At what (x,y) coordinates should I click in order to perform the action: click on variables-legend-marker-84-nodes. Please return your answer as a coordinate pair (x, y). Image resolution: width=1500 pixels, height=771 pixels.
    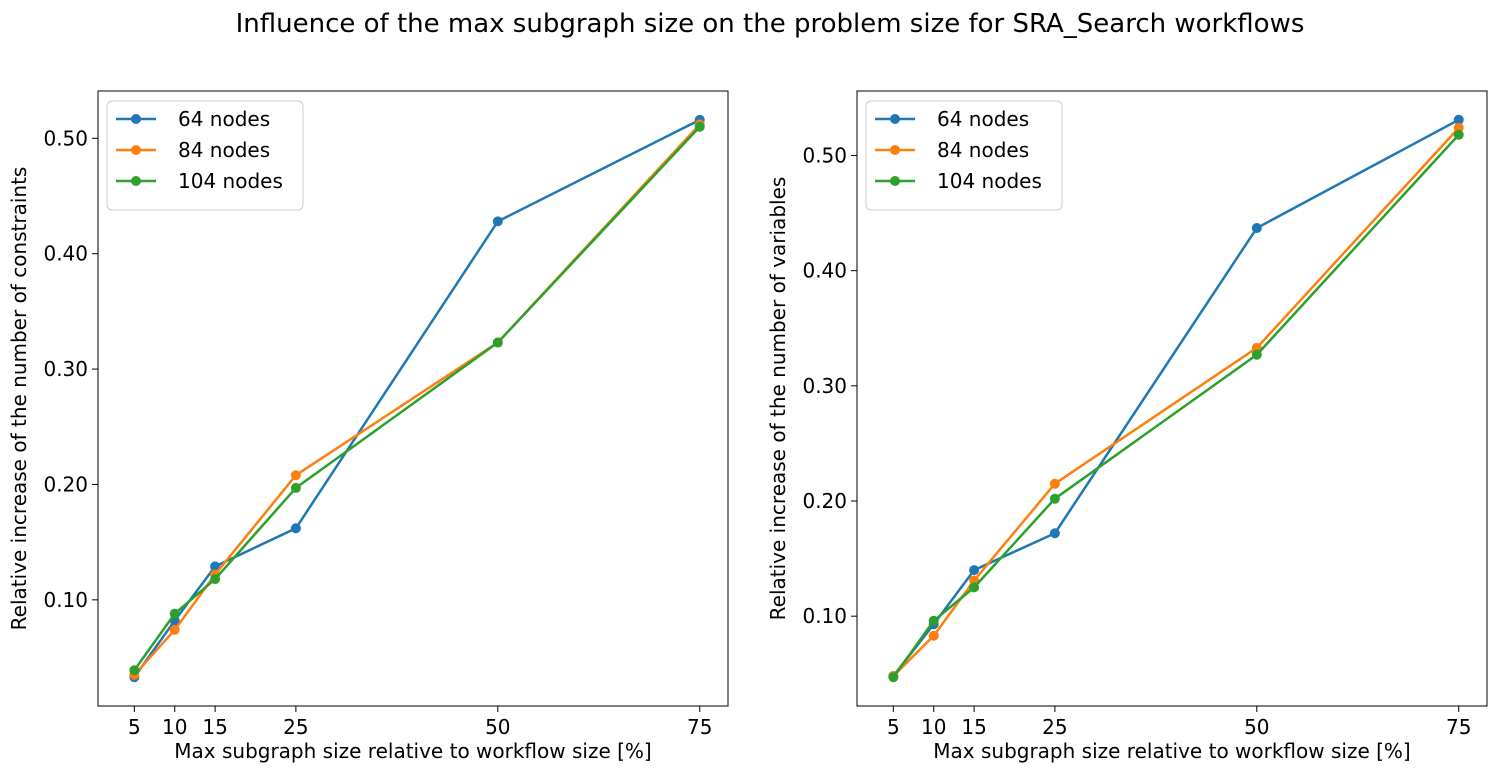
    Looking at the image, I should click on (895, 150).